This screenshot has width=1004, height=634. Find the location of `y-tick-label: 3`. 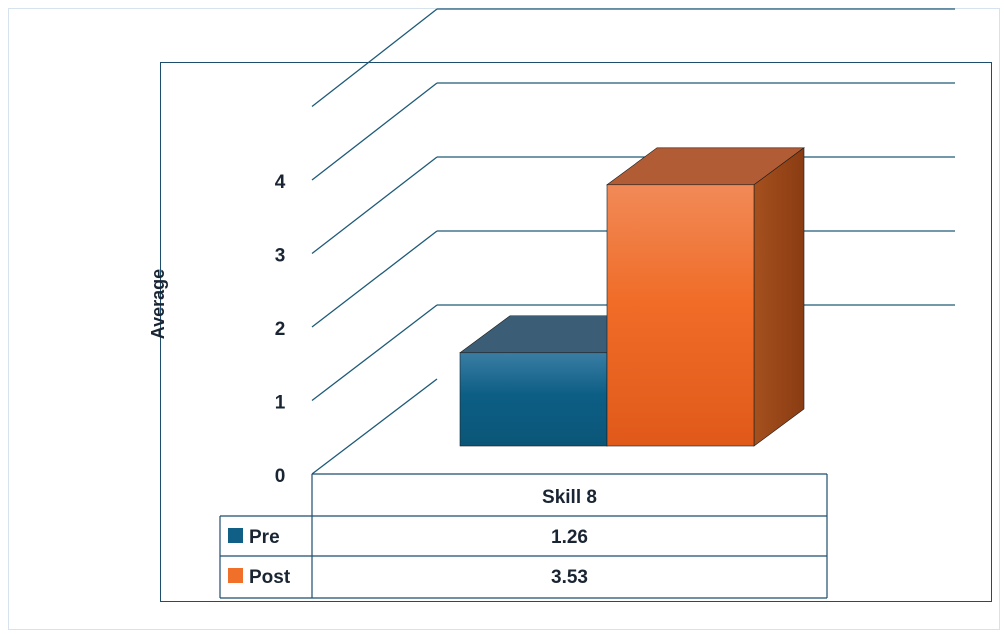

y-tick-label: 3 is located at coordinates (280, 256).